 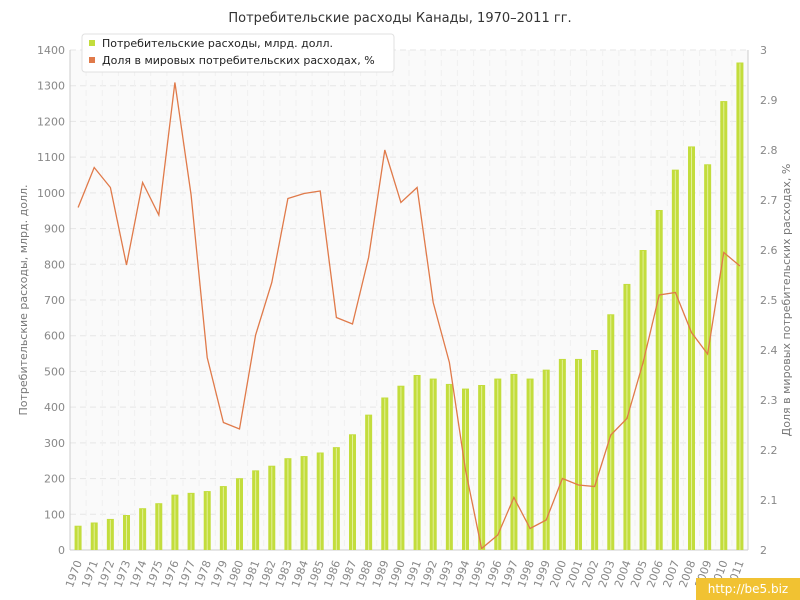 What do you see at coordinates (769, 350) in the screenshot?
I see `y-right-tick-label: 2.4` at bounding box center [769, 350].